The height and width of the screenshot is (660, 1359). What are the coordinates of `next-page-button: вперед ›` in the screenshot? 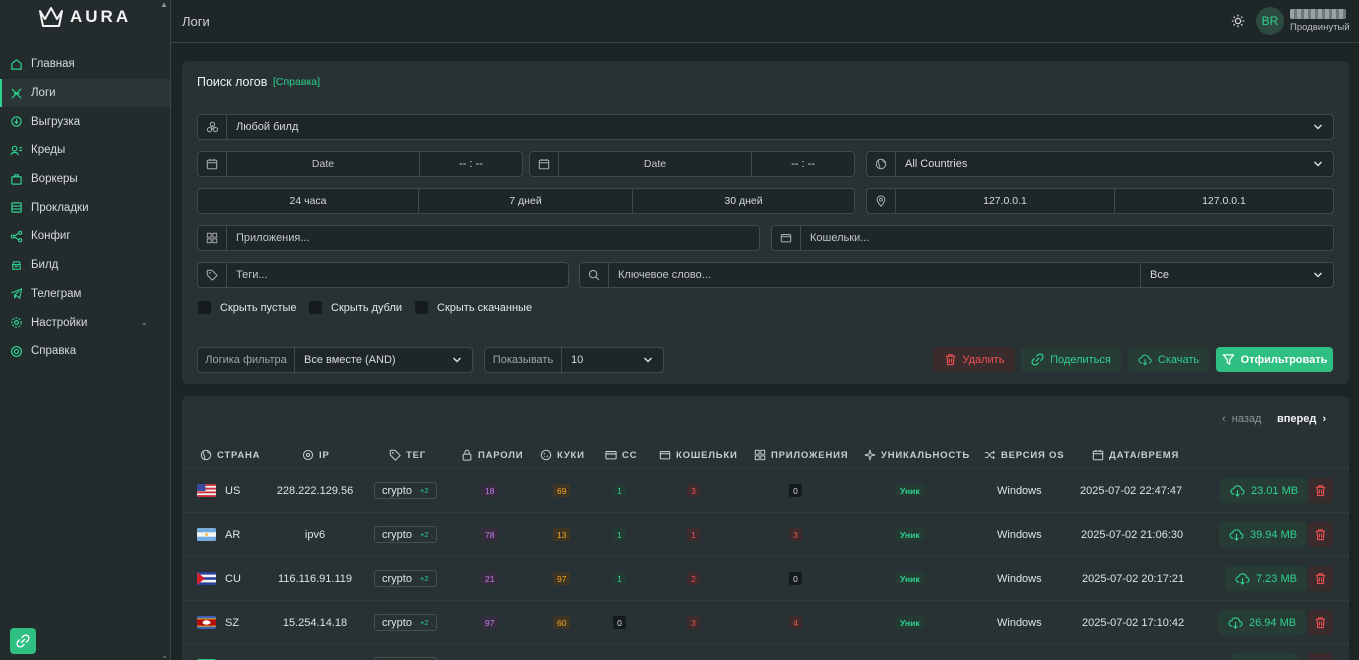 It's located at (1301, 419).